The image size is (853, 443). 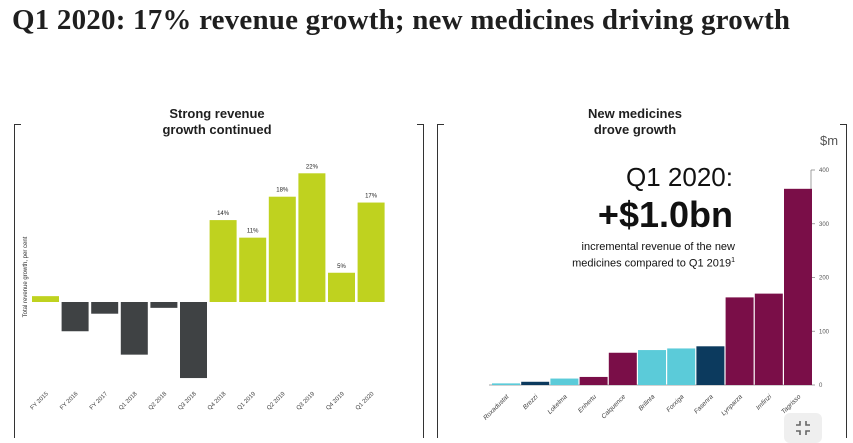 I want to click on callout-text-line1: incremental revenue of the new, so click(x=658, y=247).